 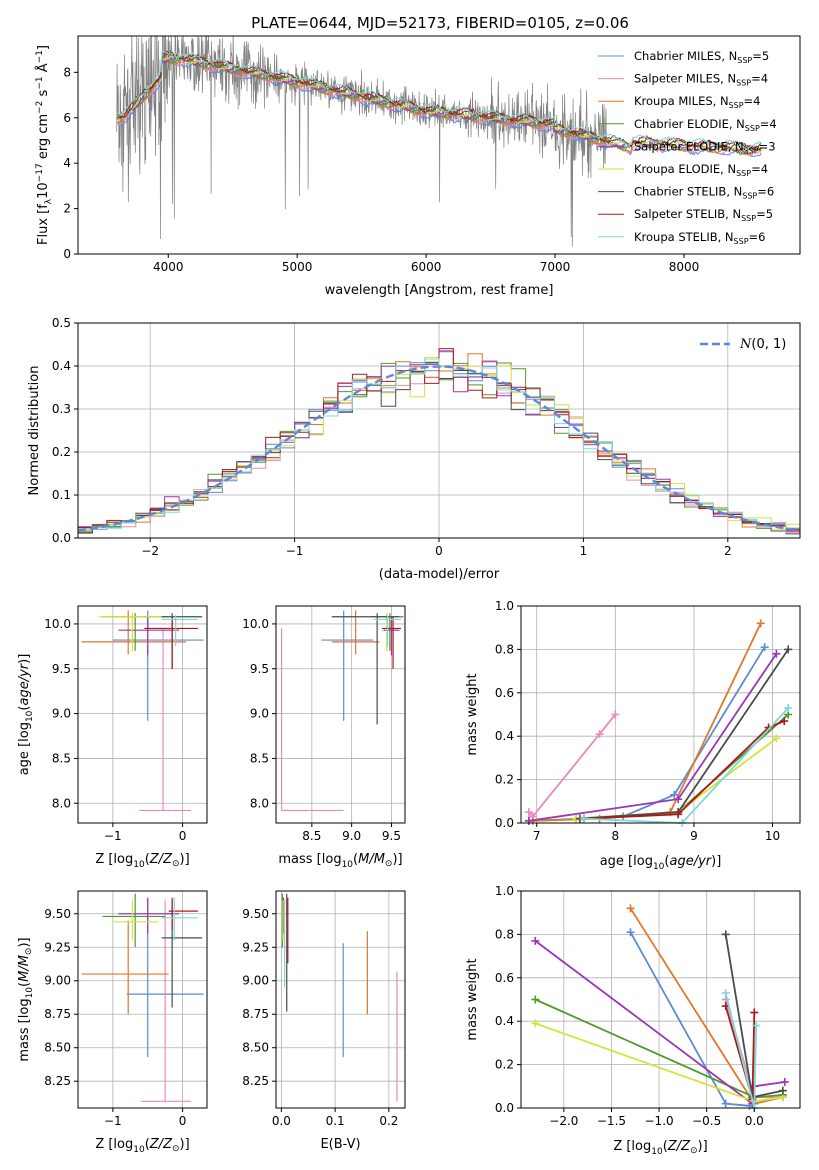 I want to click on y-tick-label: 9.0, so click(x=61, y=714).